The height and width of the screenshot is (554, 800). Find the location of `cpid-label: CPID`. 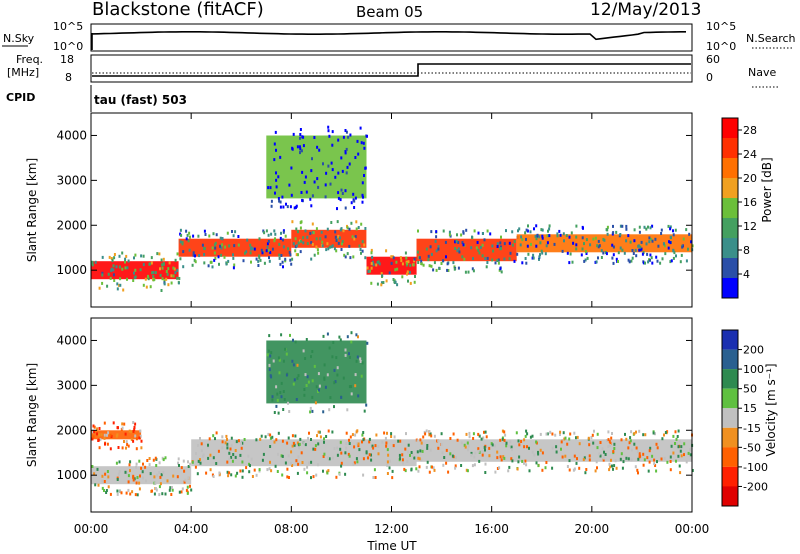

cpid-label: CPID is located at coordinates (20, 97).